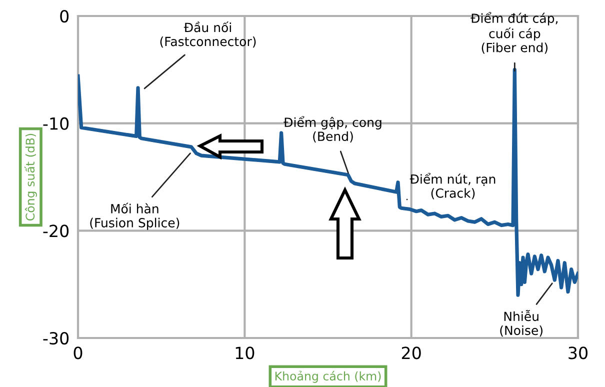 This screenshot has height=387, width=605. I want to click on y-tick-label: -20, so click(56, 231).